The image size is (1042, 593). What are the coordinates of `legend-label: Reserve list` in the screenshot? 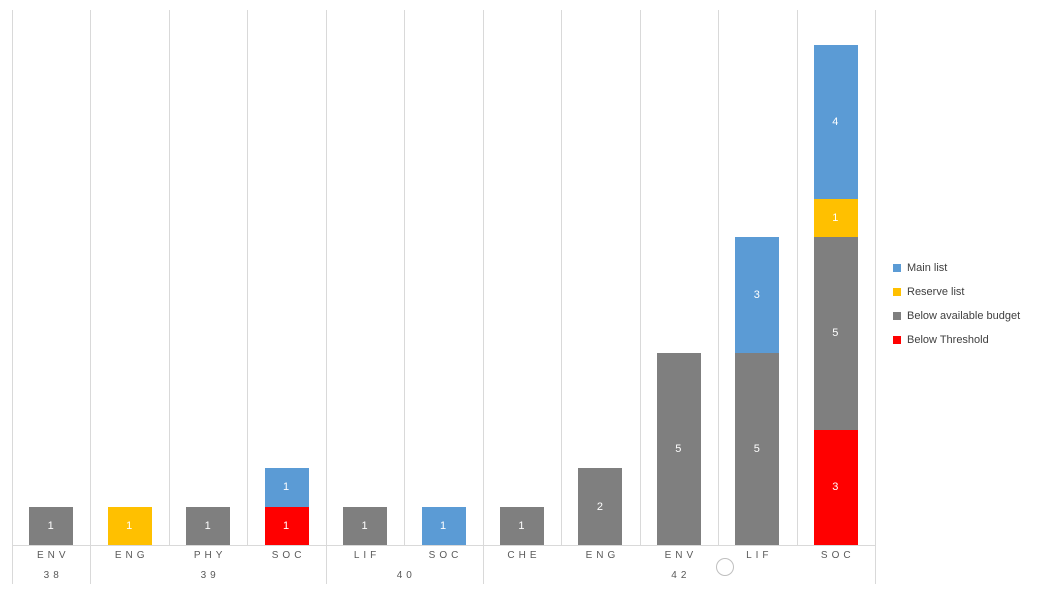 It's located at (936, 292).